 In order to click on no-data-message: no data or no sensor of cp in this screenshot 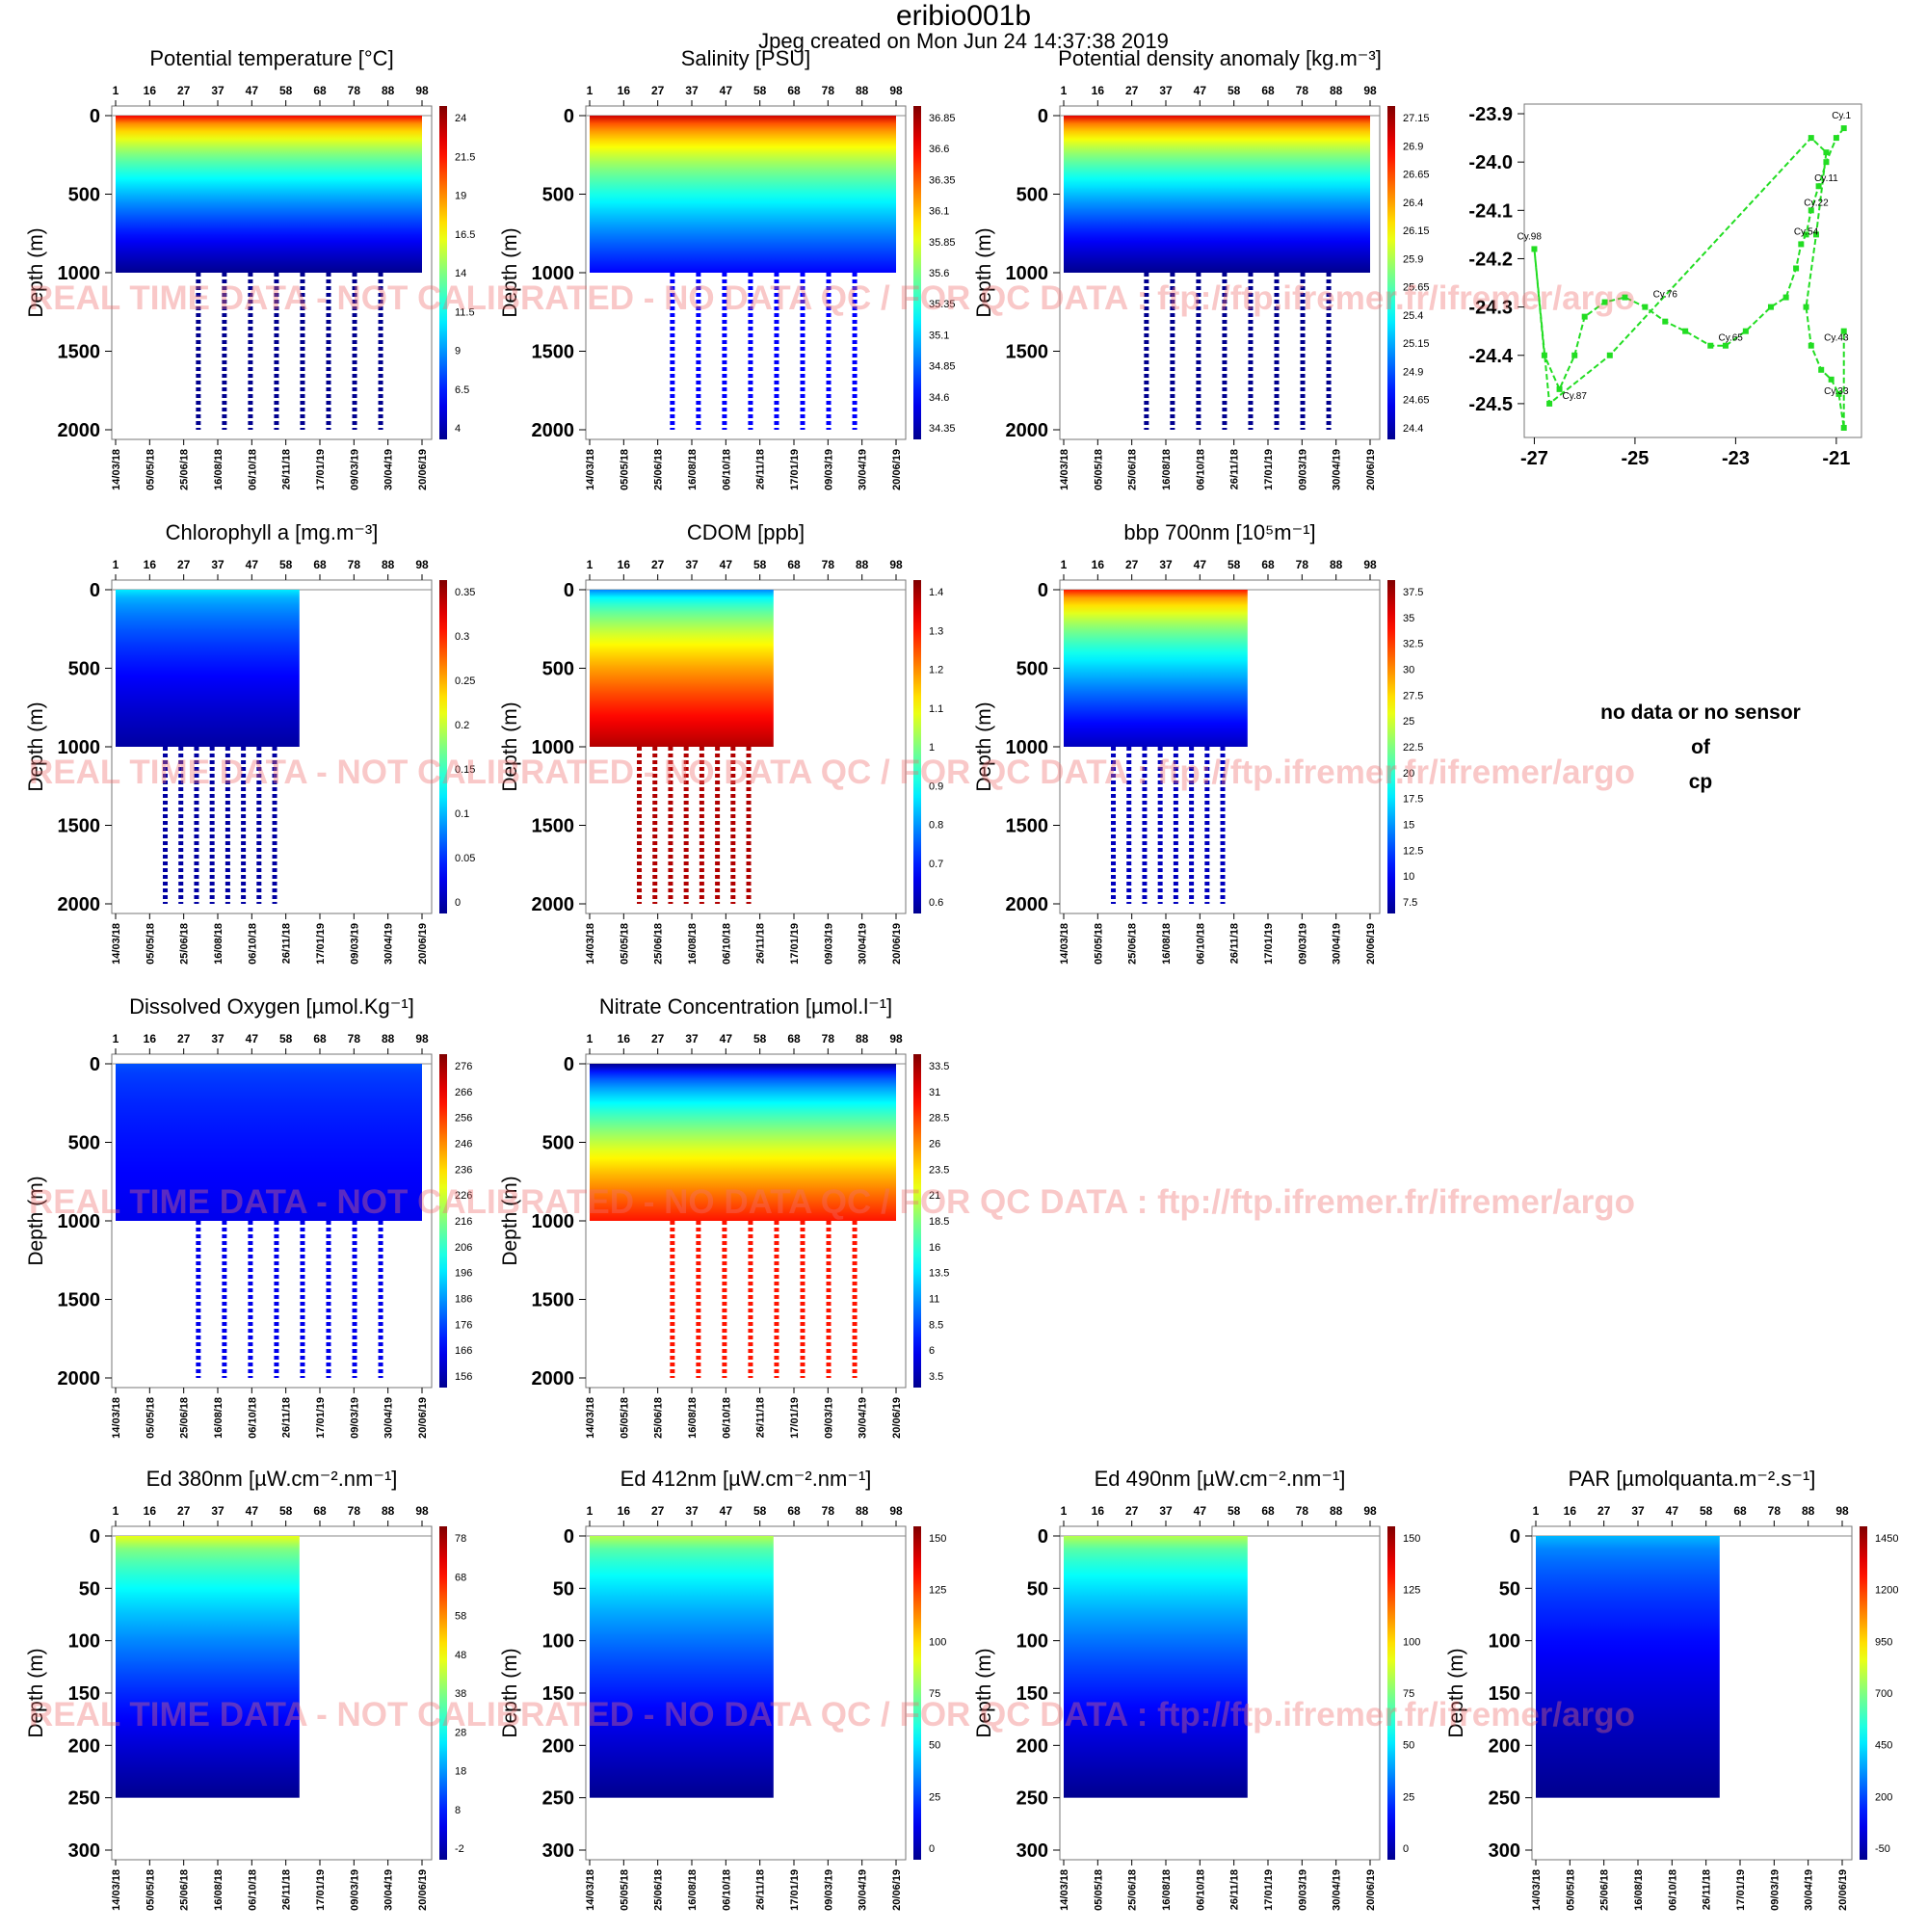, I will do `click(1701, 748)`.